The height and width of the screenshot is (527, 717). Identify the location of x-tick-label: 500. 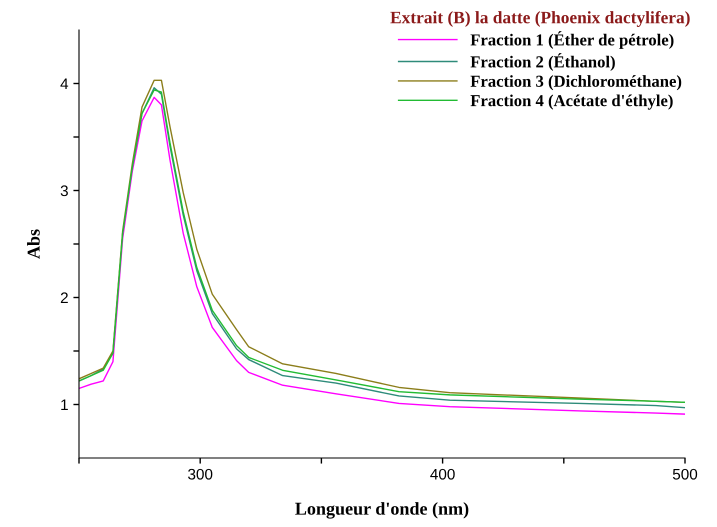
(685, 474).